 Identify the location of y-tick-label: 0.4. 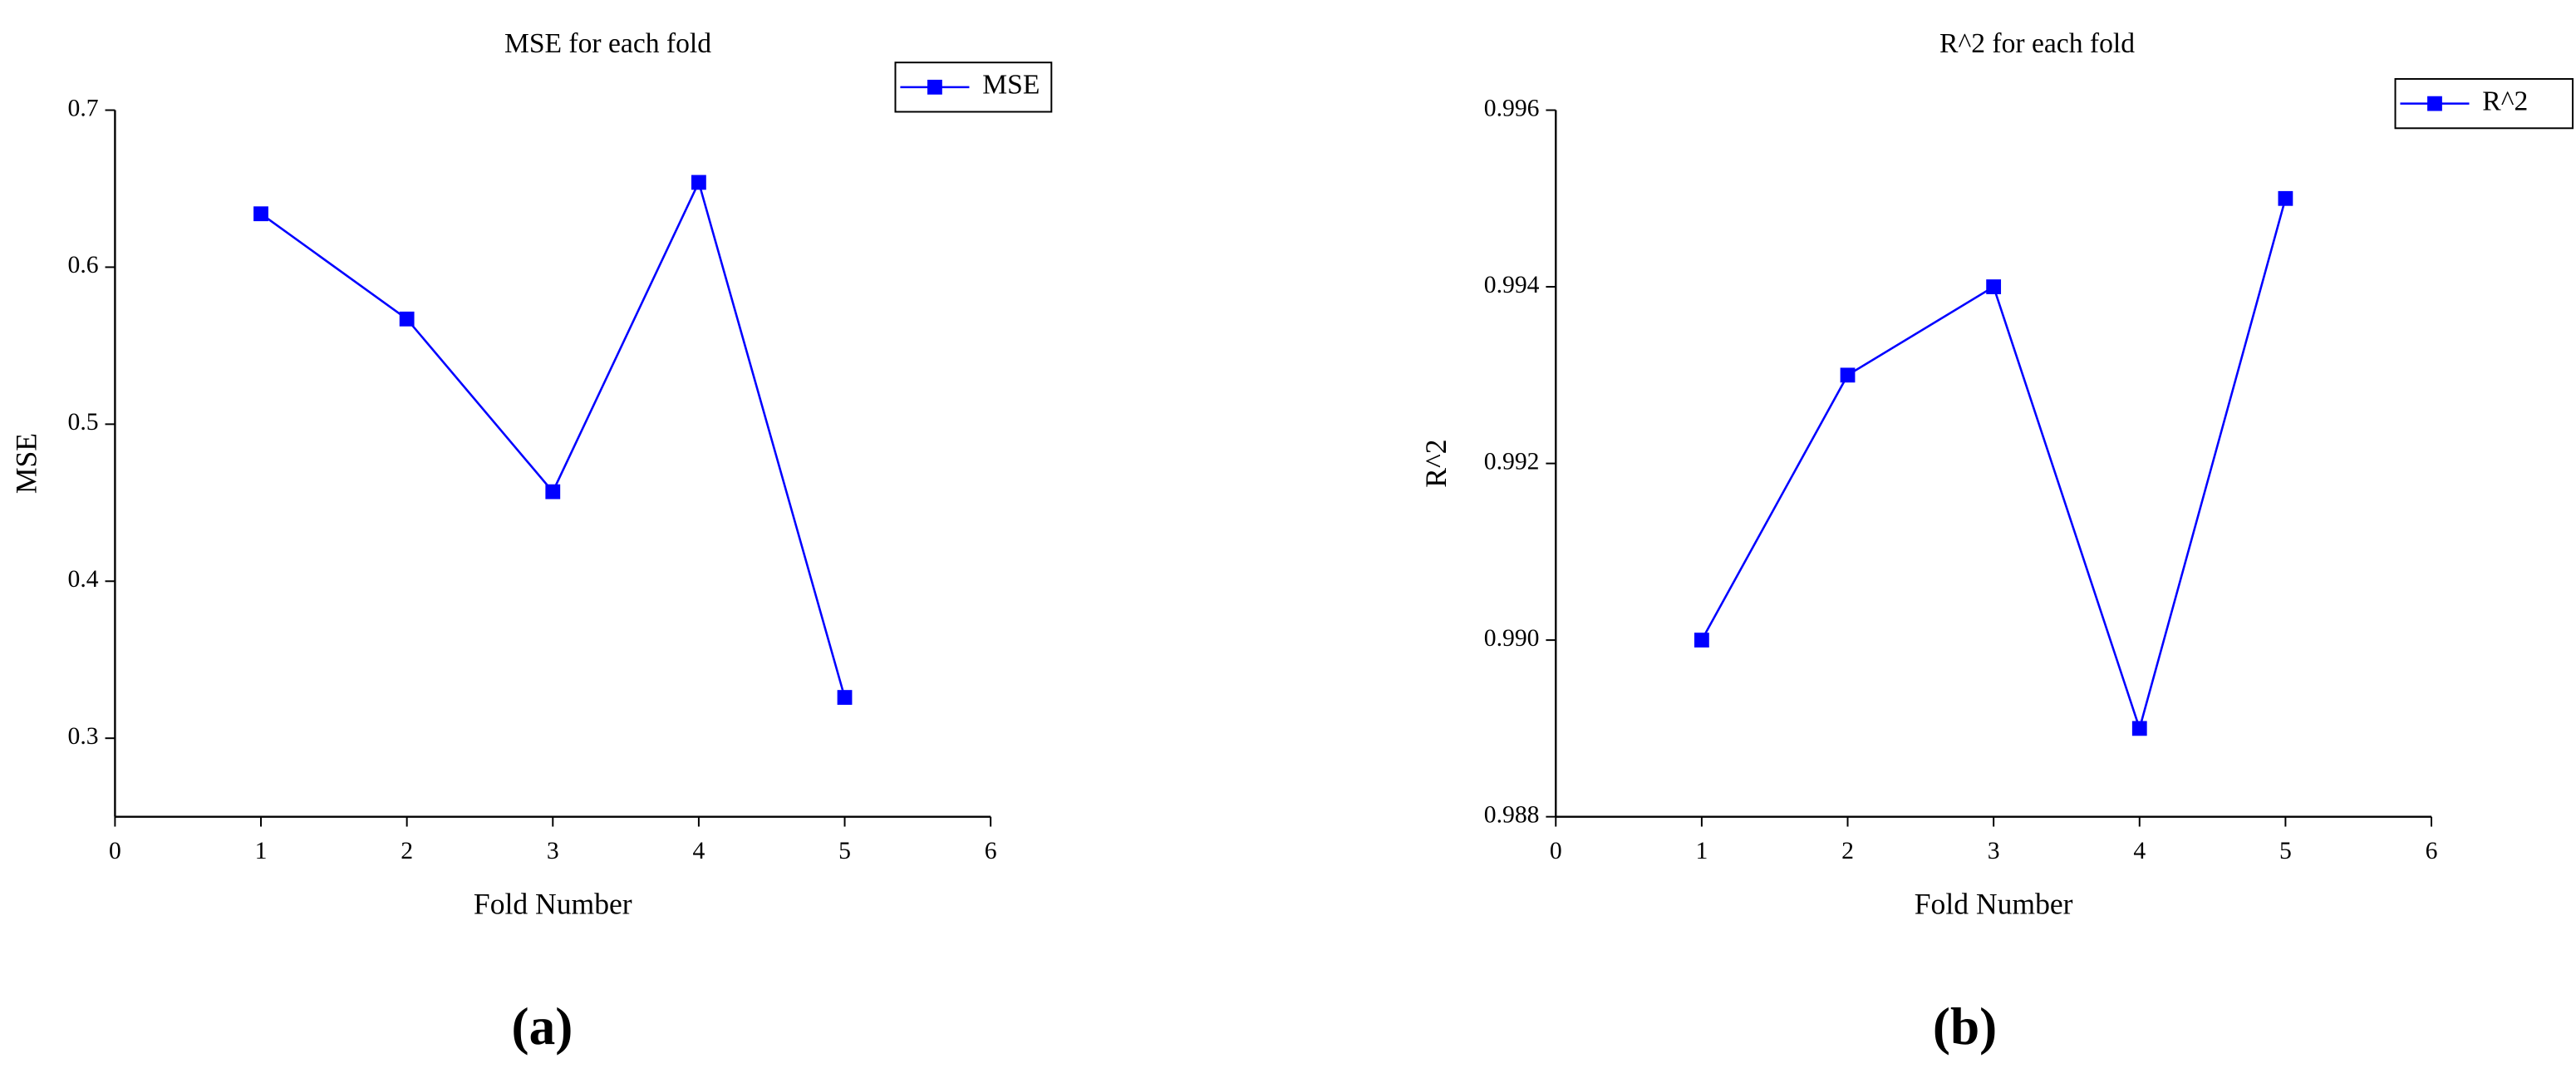
(83, 579).